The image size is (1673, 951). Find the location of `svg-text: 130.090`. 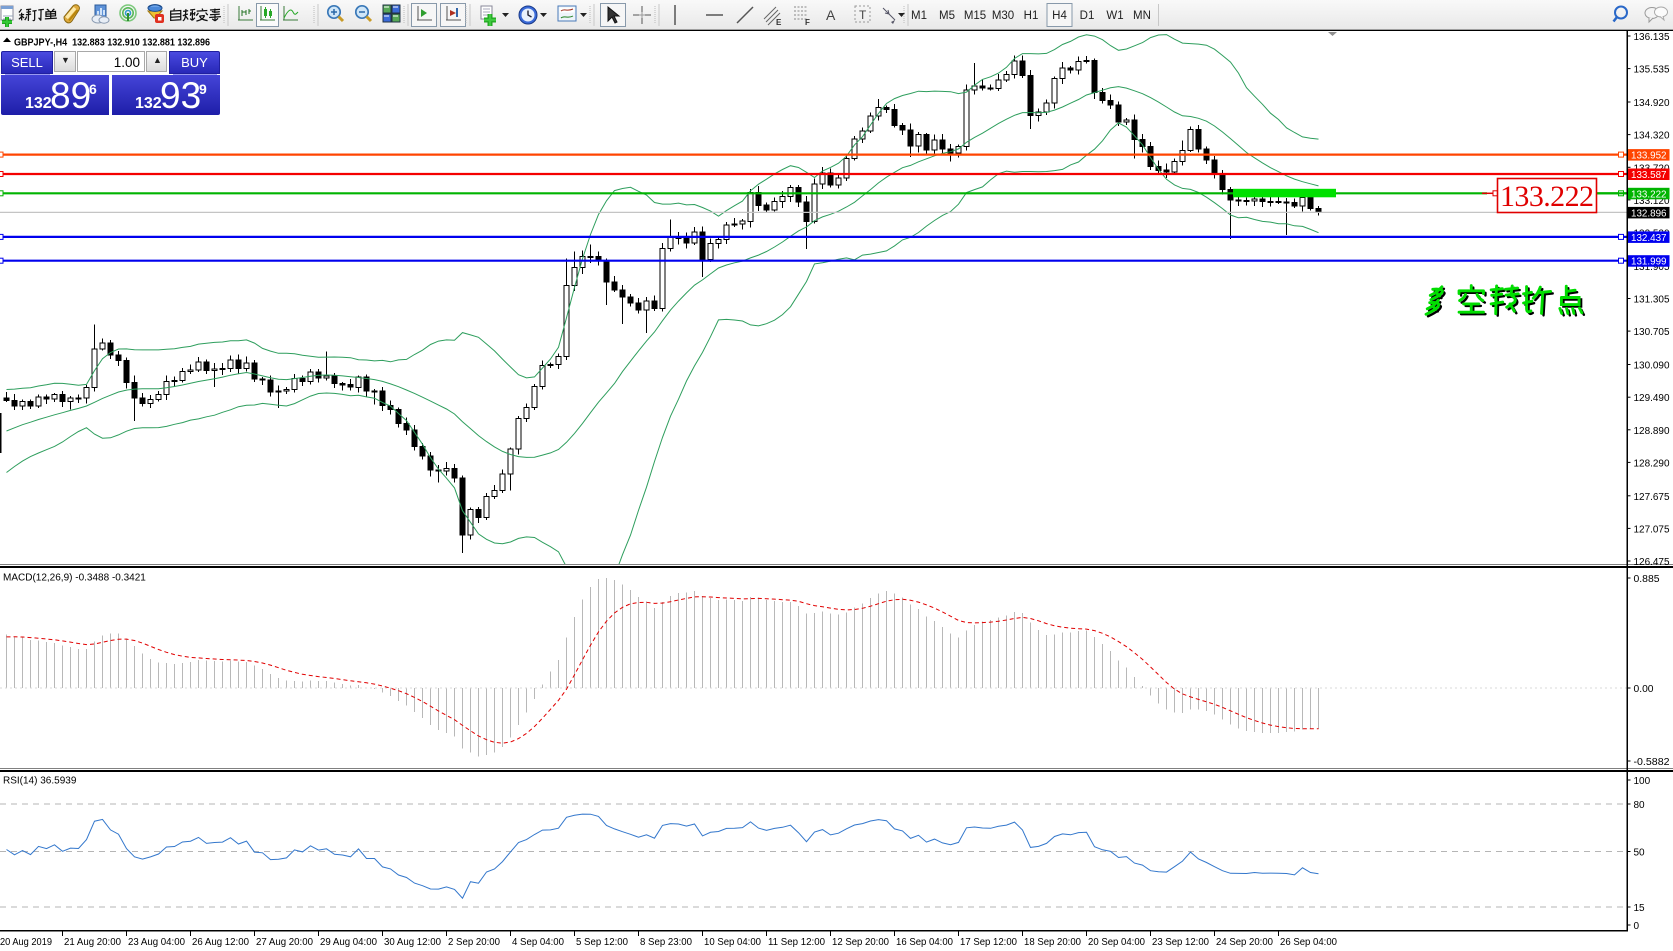

svg-text: 130.090 is located at coordinates (1652, 366).